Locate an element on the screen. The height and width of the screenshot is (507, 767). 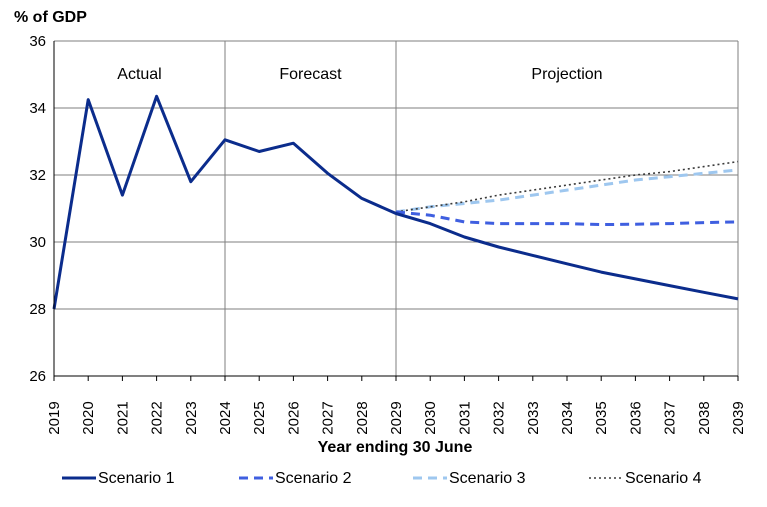
x-tick-label: 2036 is located at coordinates (635, 417).